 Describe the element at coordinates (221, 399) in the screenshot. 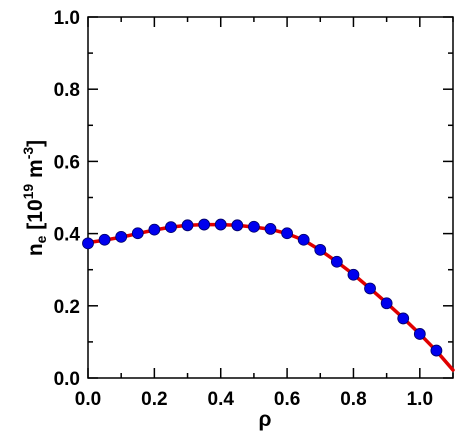

I see `x-tick-label: 0.4` at that location.